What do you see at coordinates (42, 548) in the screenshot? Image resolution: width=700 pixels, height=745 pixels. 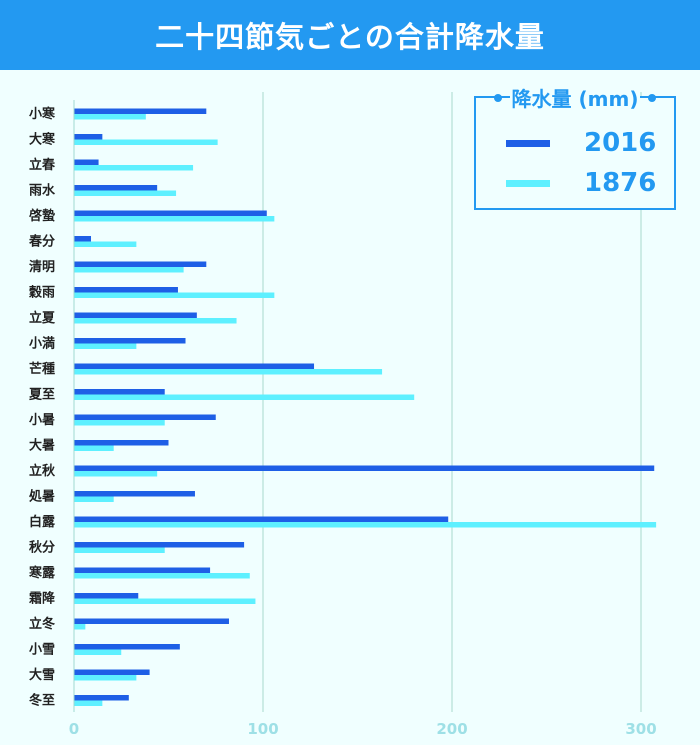 I see `category-label: 秋分` at bounding box center [42, 548].